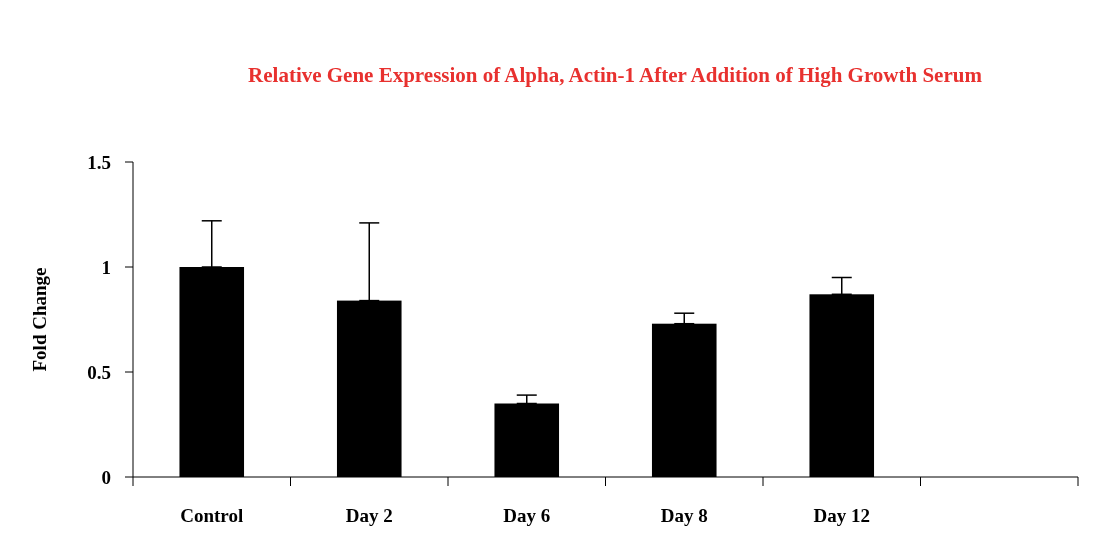 The height and width of the screenshot is (552, 1101). I want to click on y-axis-title: Fold Change, so click(39, 319).